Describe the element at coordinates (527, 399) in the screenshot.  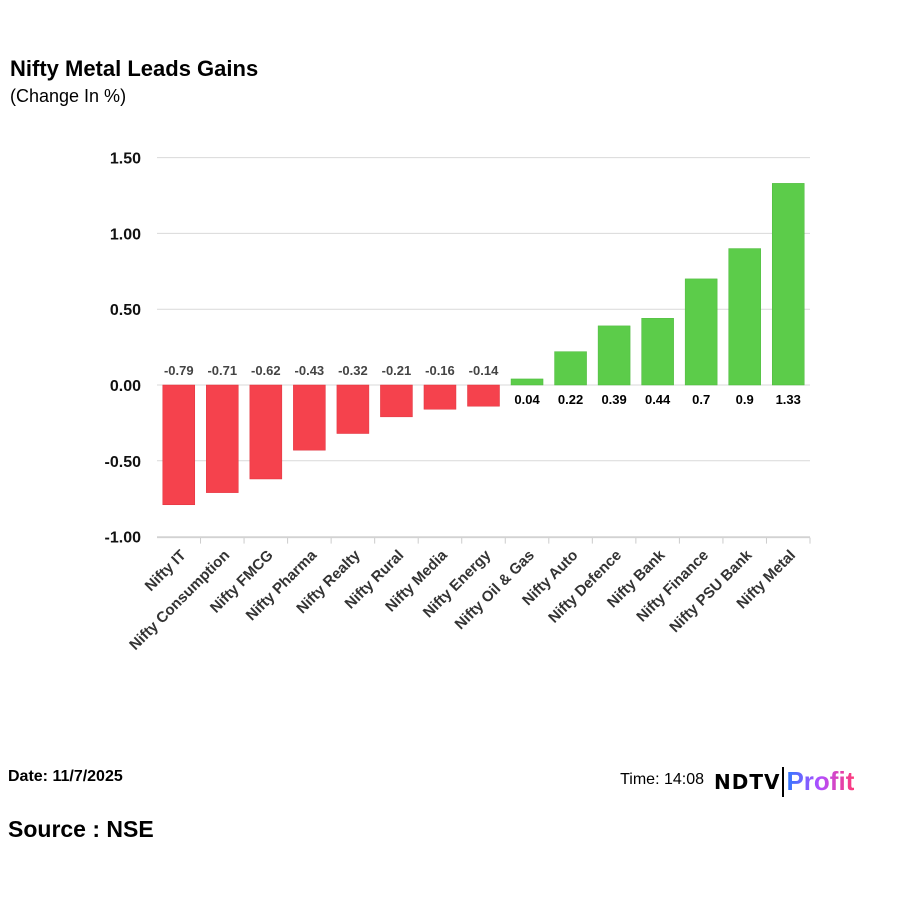
I see `data-label: 0.04` at that location.